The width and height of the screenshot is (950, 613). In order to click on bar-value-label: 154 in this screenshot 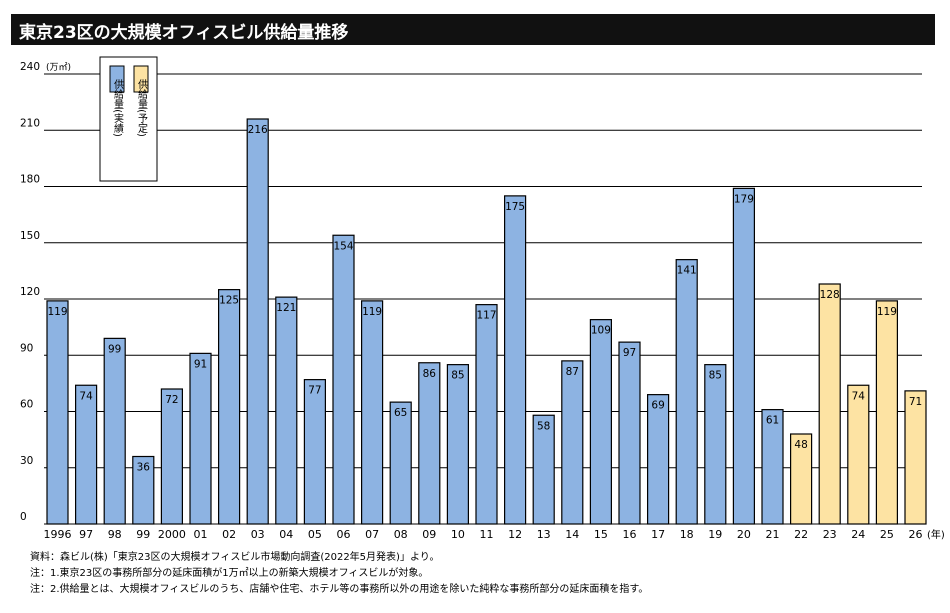, I will do `click(343, 246)`.